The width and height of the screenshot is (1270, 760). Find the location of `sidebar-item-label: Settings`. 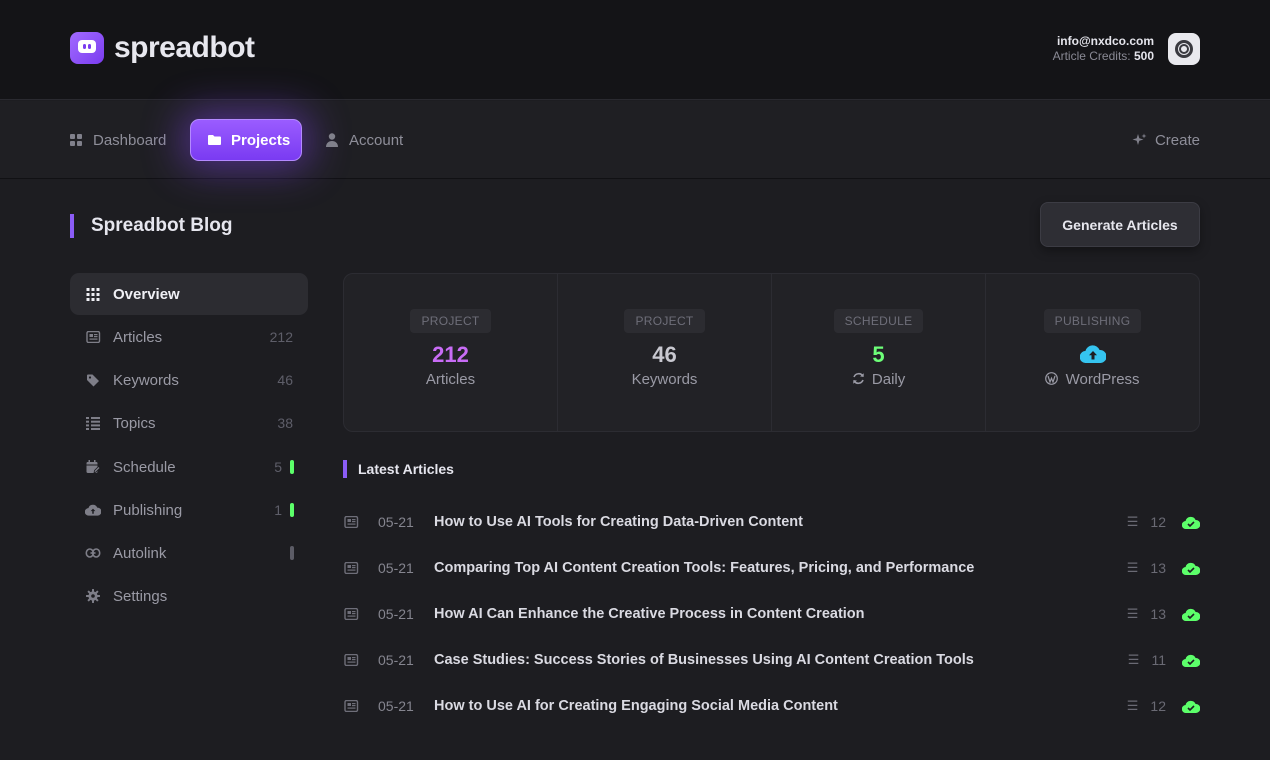

sidebar-item-label: Settings is located at coordinates (140, 596).